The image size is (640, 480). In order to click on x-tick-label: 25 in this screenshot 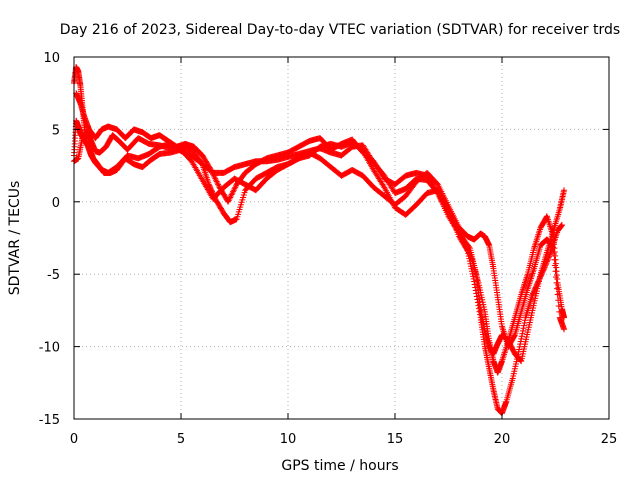, I will do `click(609, 439)`.